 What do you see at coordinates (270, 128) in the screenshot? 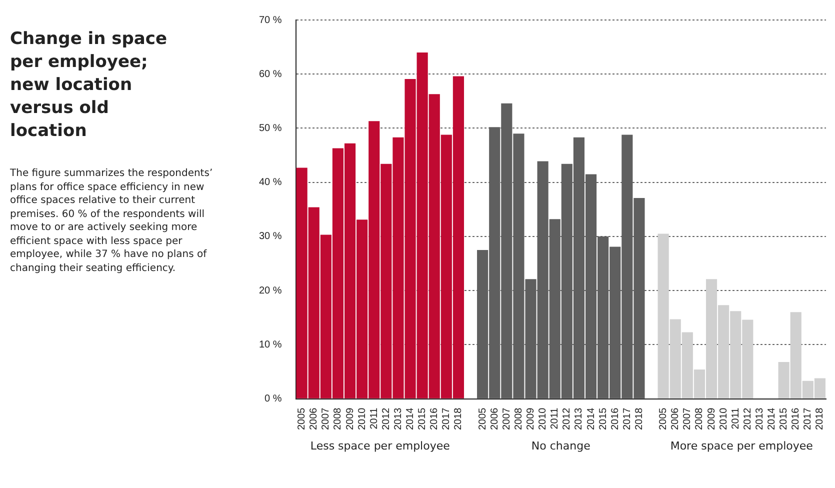
I see `y-tick-label: 50 %` at bounding box center [270, 128].